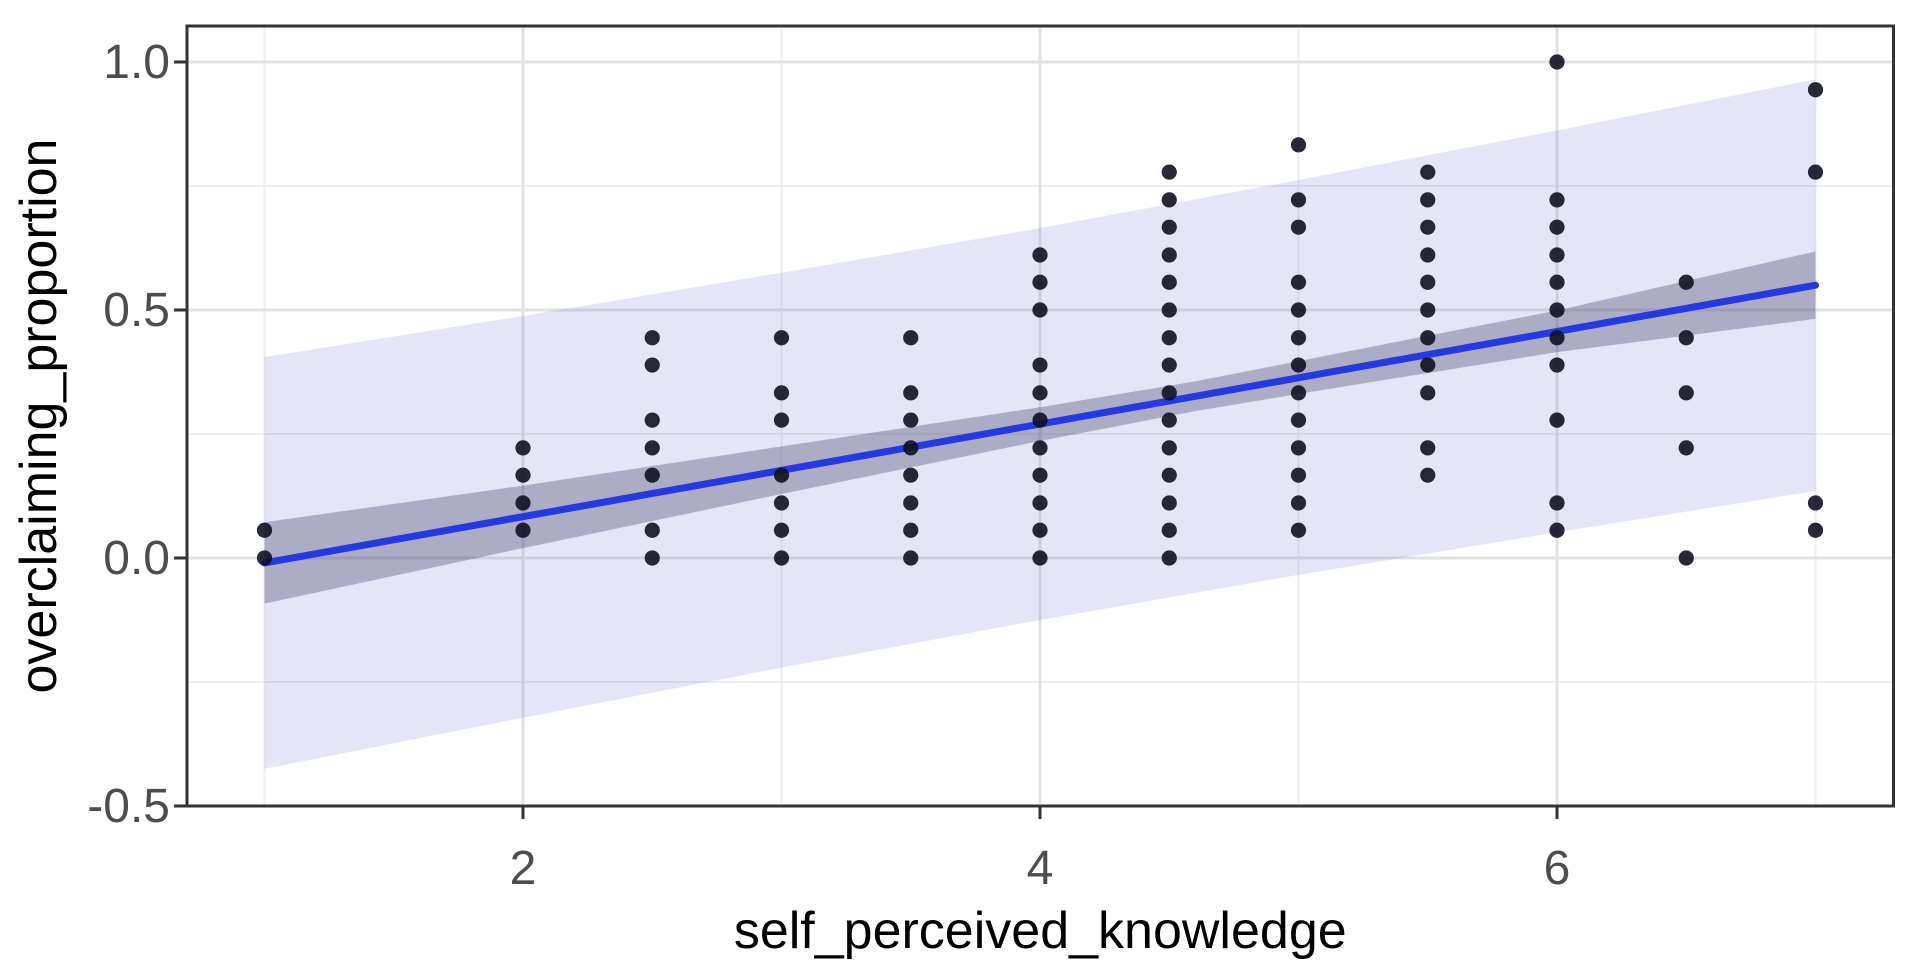  Describe the element at coordinates (136, 558) in the screenshot. I see `y-tick-label: 0.0` at that location.